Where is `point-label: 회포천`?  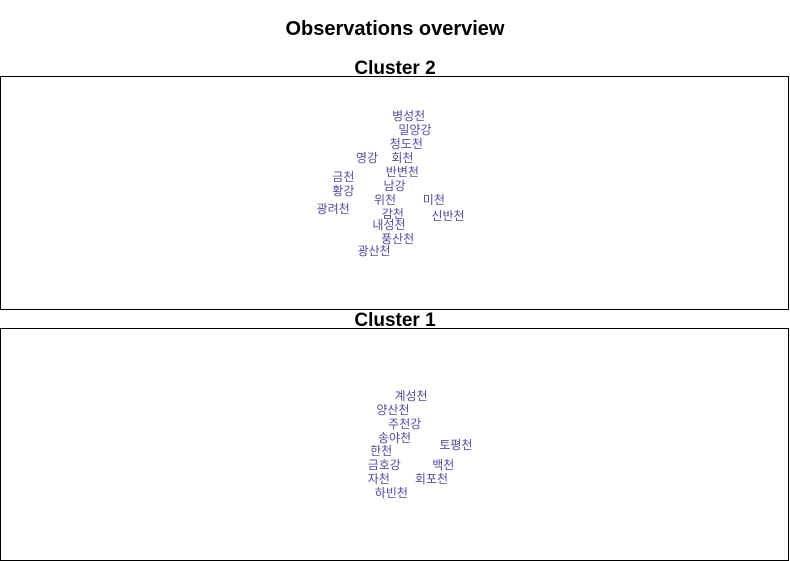
point-label: 회포천 is located at coordinates (431, 479).